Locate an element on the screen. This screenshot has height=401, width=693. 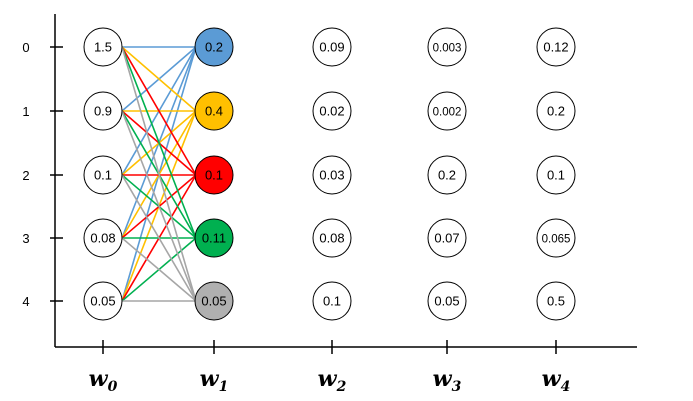
node-w1-row-0: 0.2 is located at coordinates (214, 47).